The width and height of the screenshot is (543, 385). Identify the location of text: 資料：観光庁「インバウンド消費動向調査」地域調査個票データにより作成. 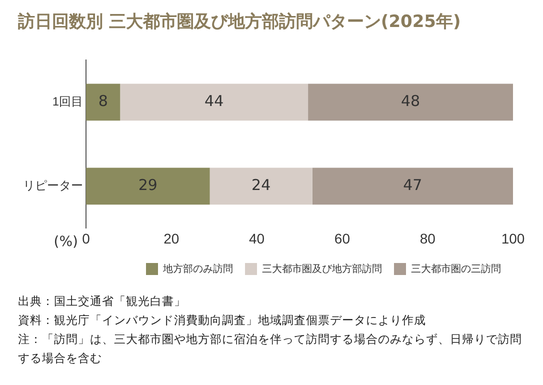
(222, 320).